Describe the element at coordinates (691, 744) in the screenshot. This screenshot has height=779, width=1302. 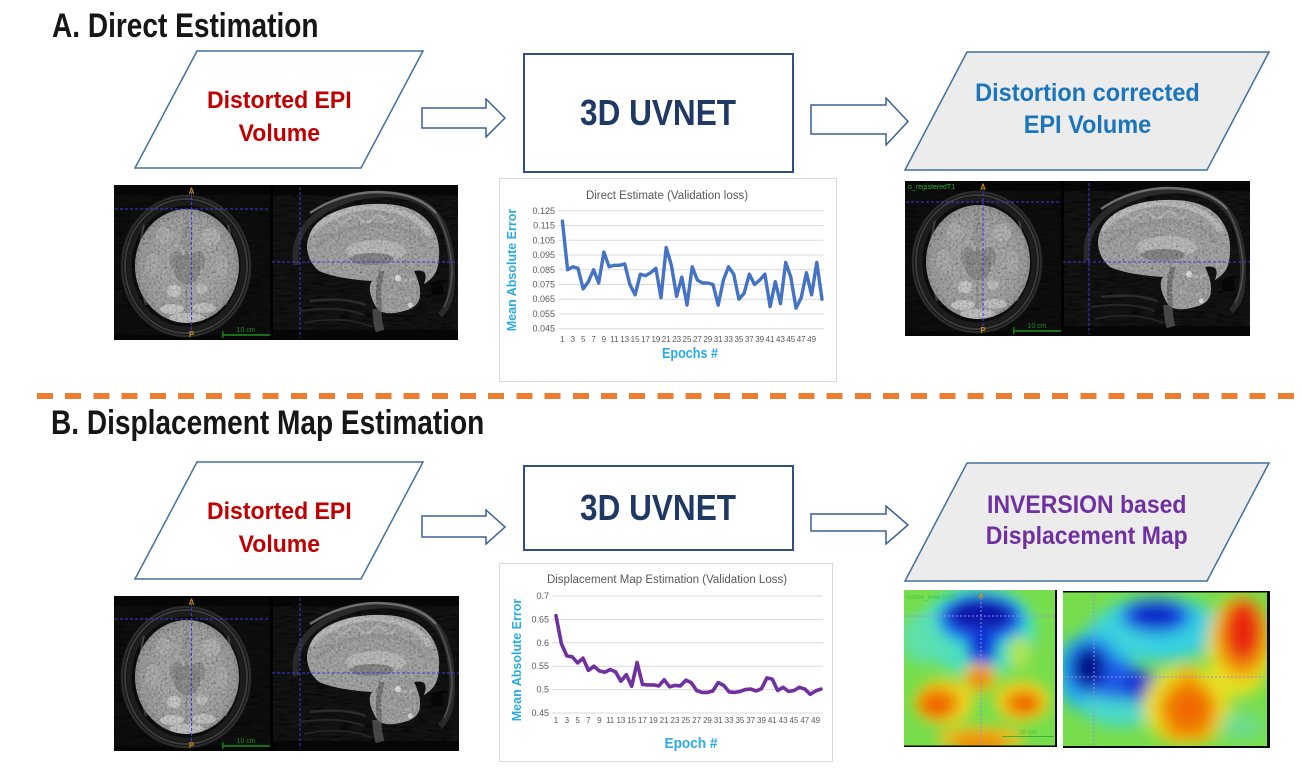
I see `svg-text: Epoch #` at that location.